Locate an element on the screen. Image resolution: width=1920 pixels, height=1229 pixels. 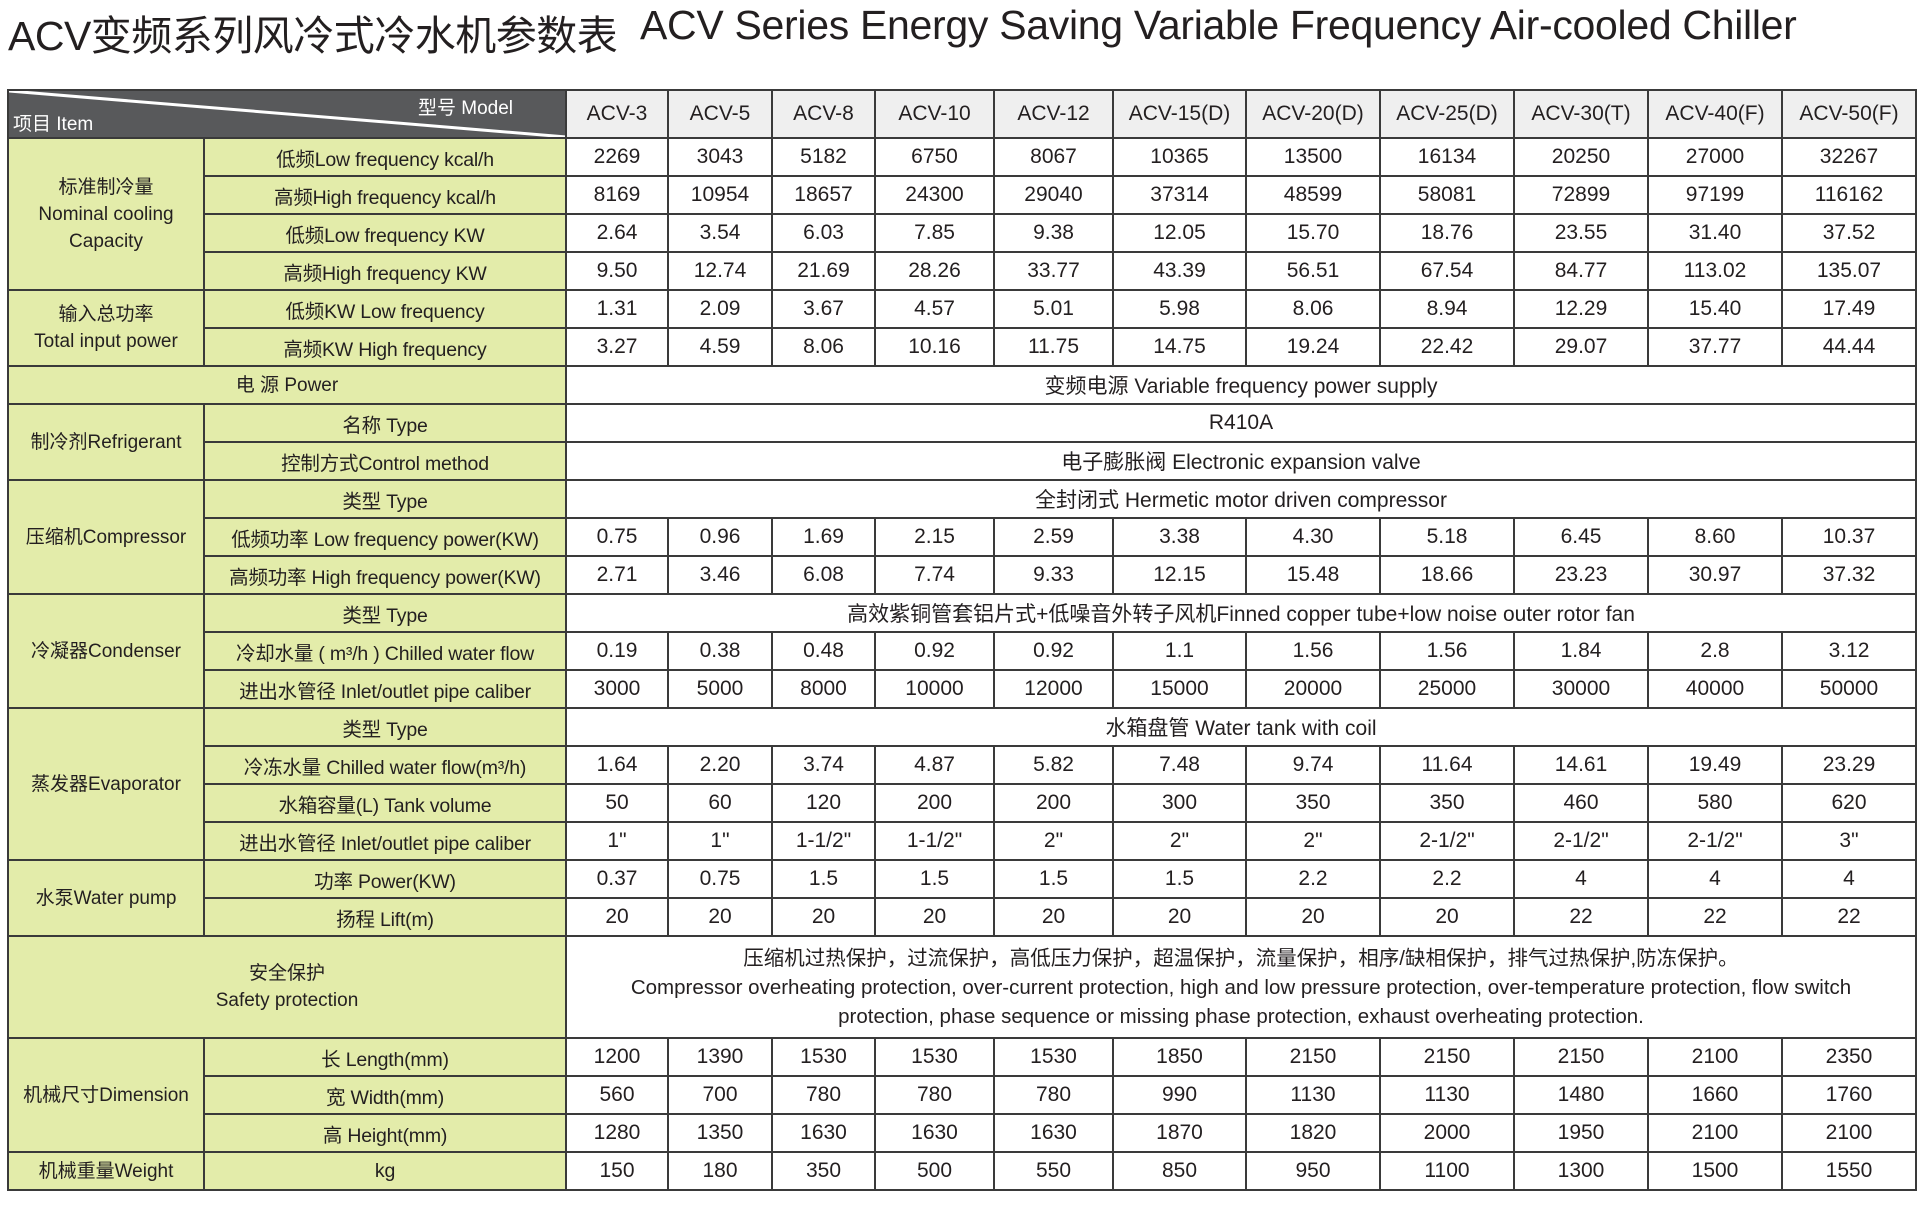
value-cell: 3043 is located at coordinates (720, 157).